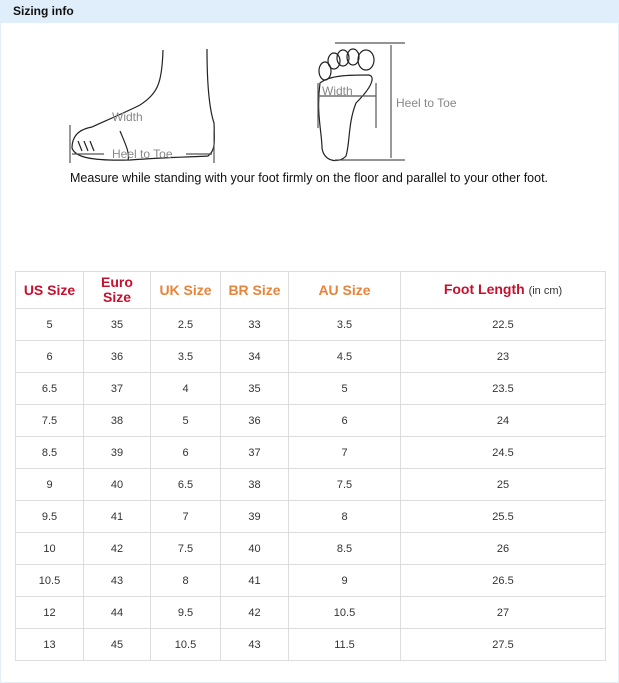 The image size is (619, 683). What do you see at coordinates (263, 102) in the screenshot?
I see `foot-measure-diagram: Width Heel to Toe Width Heel to Toe` at bounding box center [263, 102].